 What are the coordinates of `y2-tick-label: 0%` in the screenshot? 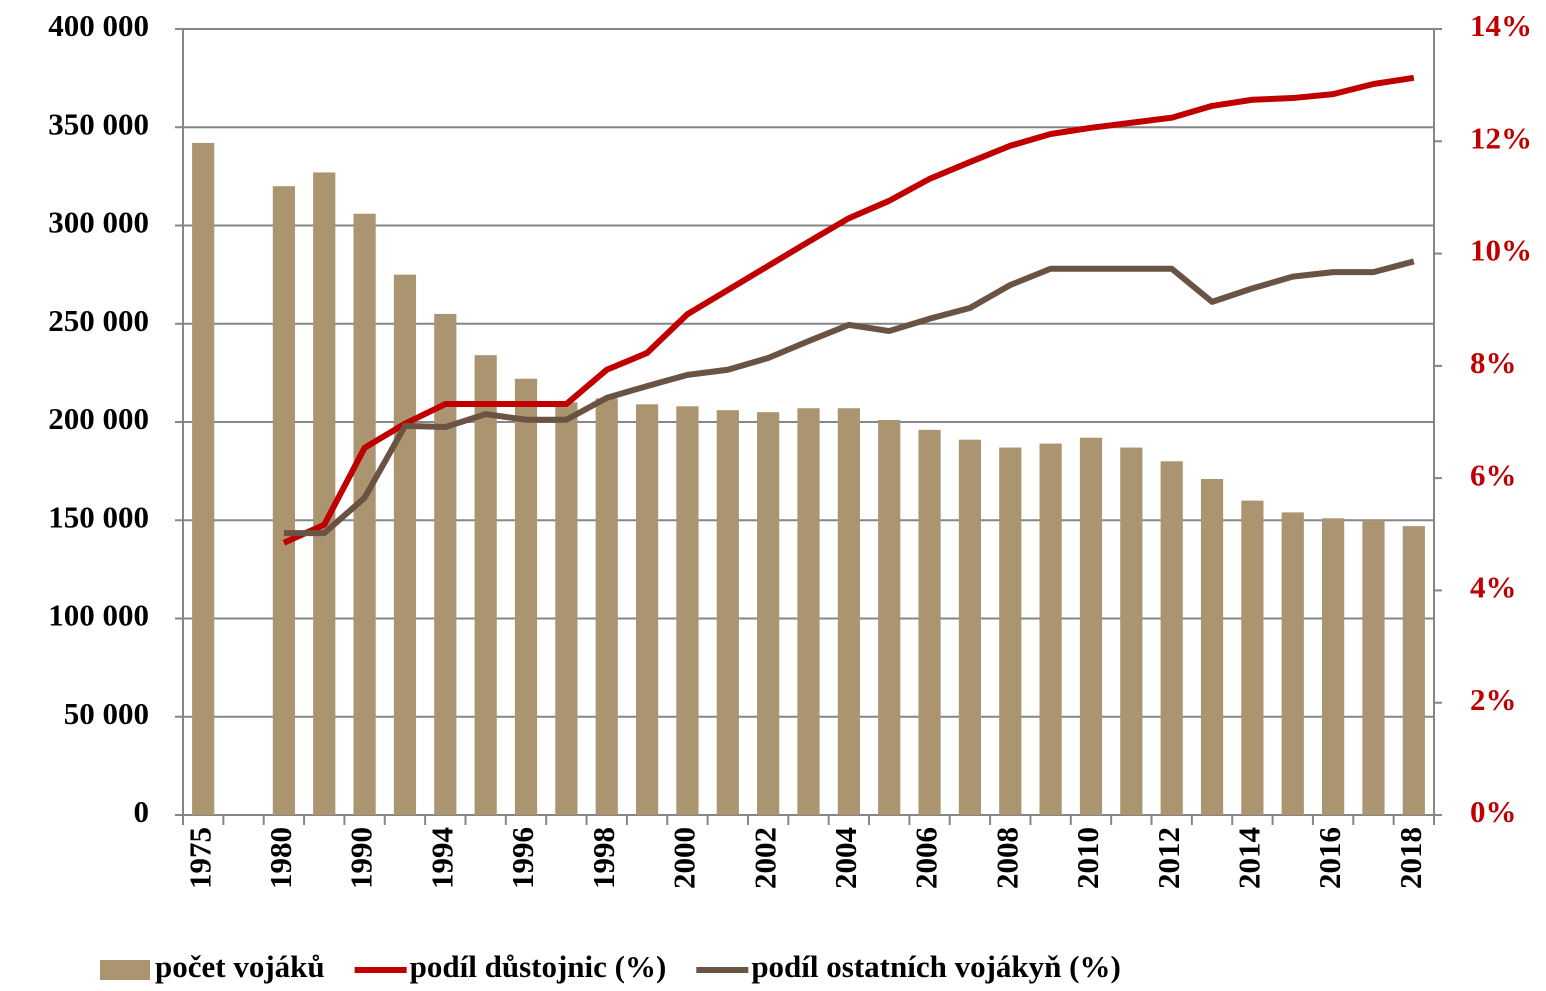 It's located at (1493, 811).